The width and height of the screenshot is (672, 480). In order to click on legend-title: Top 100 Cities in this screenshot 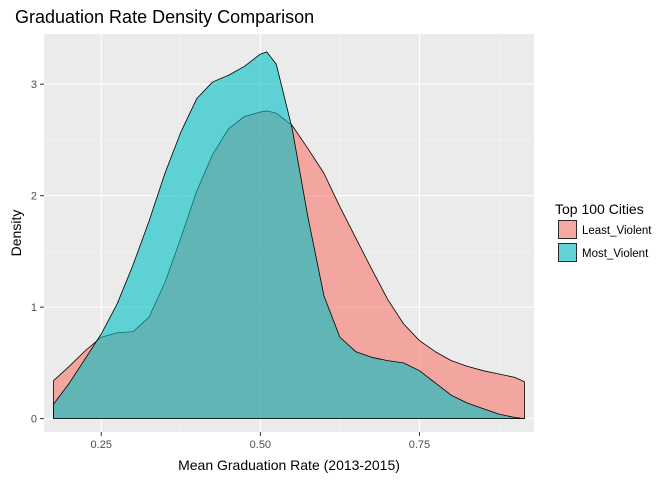, I will do `click(599, 209)`.